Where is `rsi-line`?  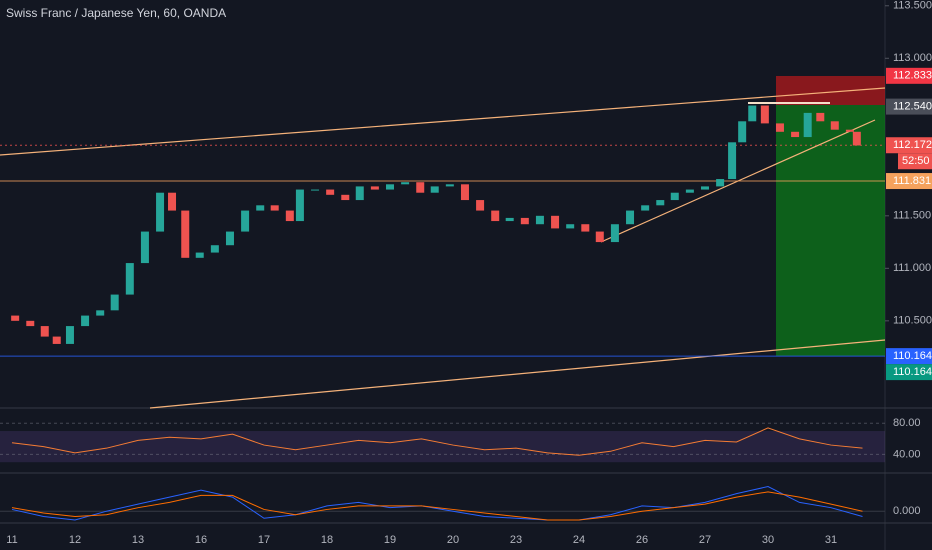 rsi-line is located at coordinates (437, 441).